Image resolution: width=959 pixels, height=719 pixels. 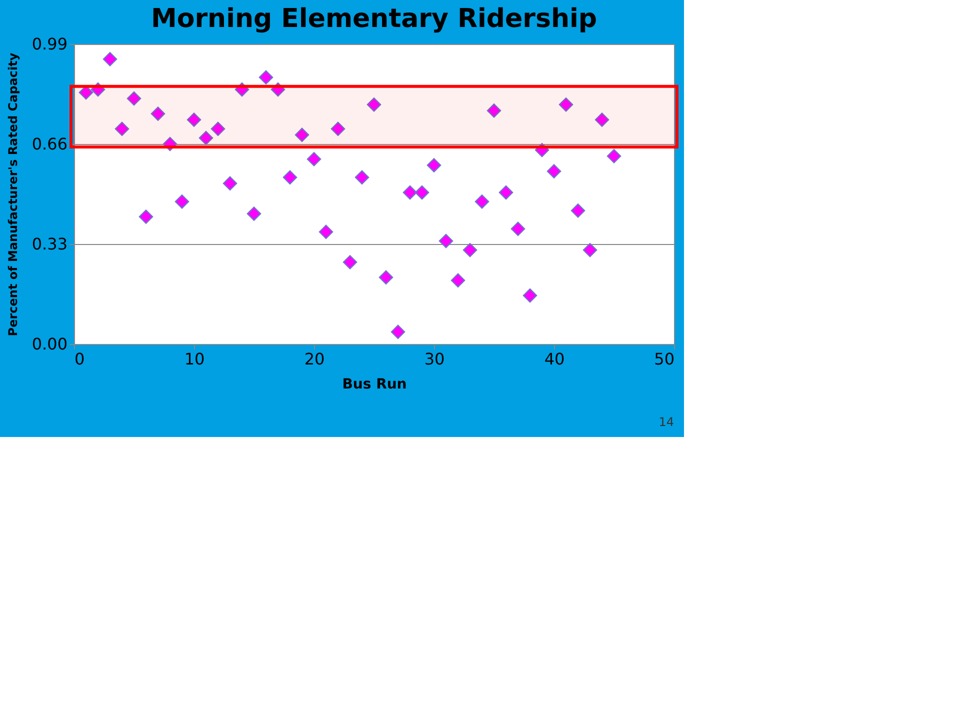 I want to click on y-tick-label: 0.00, so click(x=50, y=344).